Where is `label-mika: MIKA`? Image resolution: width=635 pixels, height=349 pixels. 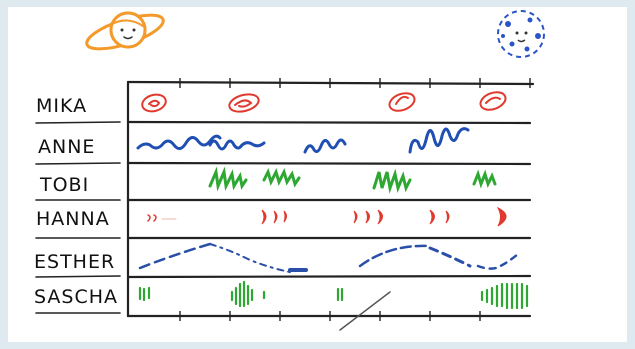 label-mika: MIKA is located at coordinates (61, 106).